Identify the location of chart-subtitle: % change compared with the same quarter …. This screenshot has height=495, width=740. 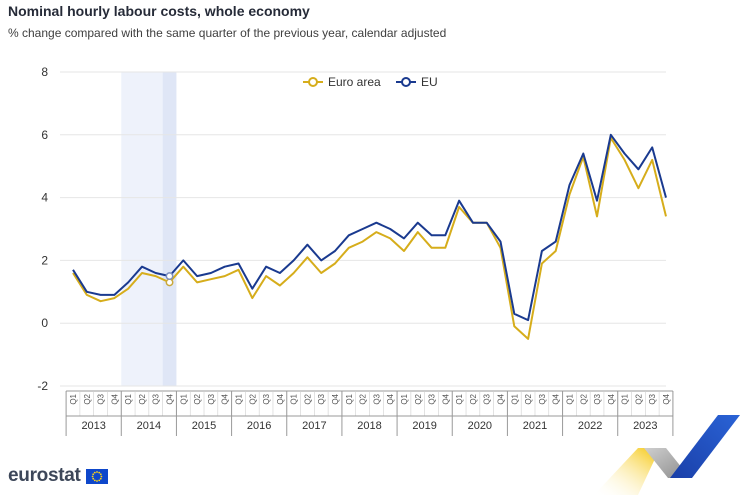
(227, 33).